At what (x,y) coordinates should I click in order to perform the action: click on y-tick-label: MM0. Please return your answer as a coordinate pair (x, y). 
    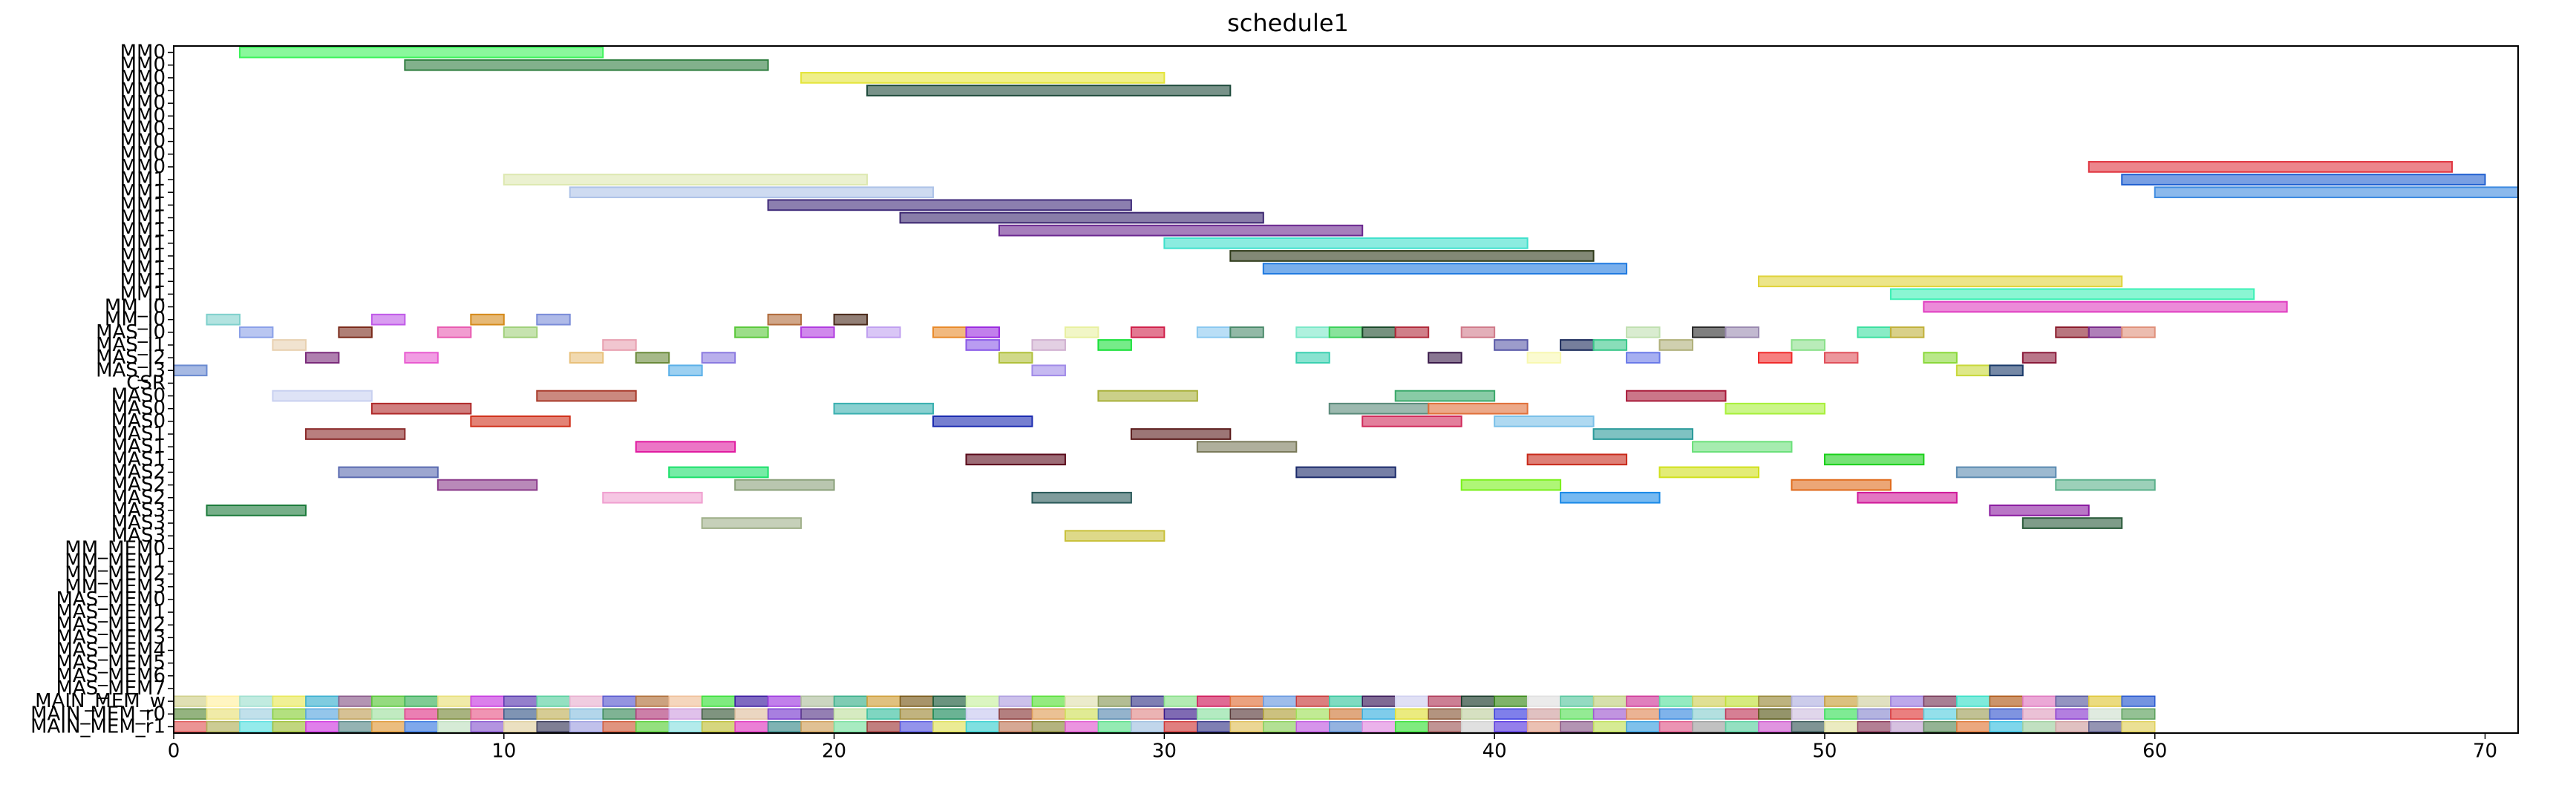
    Looking at the image, I should click on (143, 142).